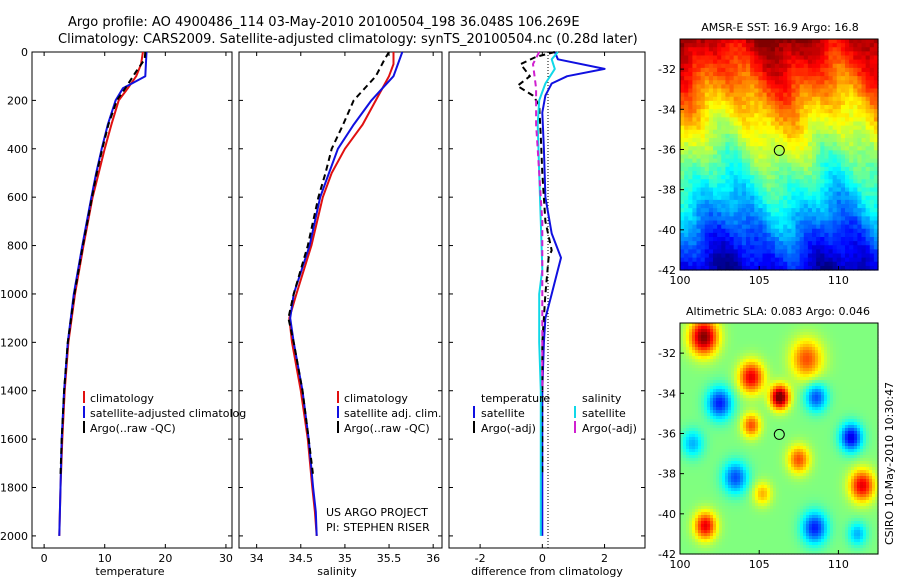 This screenshot has width=900, height=580. What do you see at coordinates (542, 558) in the screenshot?
I see `x-tick-label: 0` at bounding box center [542, 558].